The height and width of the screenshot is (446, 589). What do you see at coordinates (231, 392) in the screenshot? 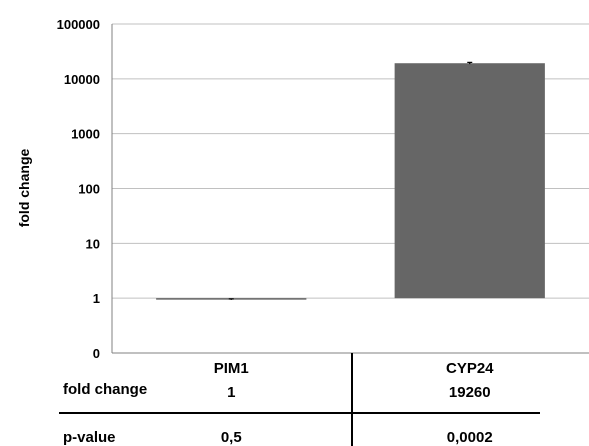
I see `table-cell: 1` at bounding box center [231, 392].